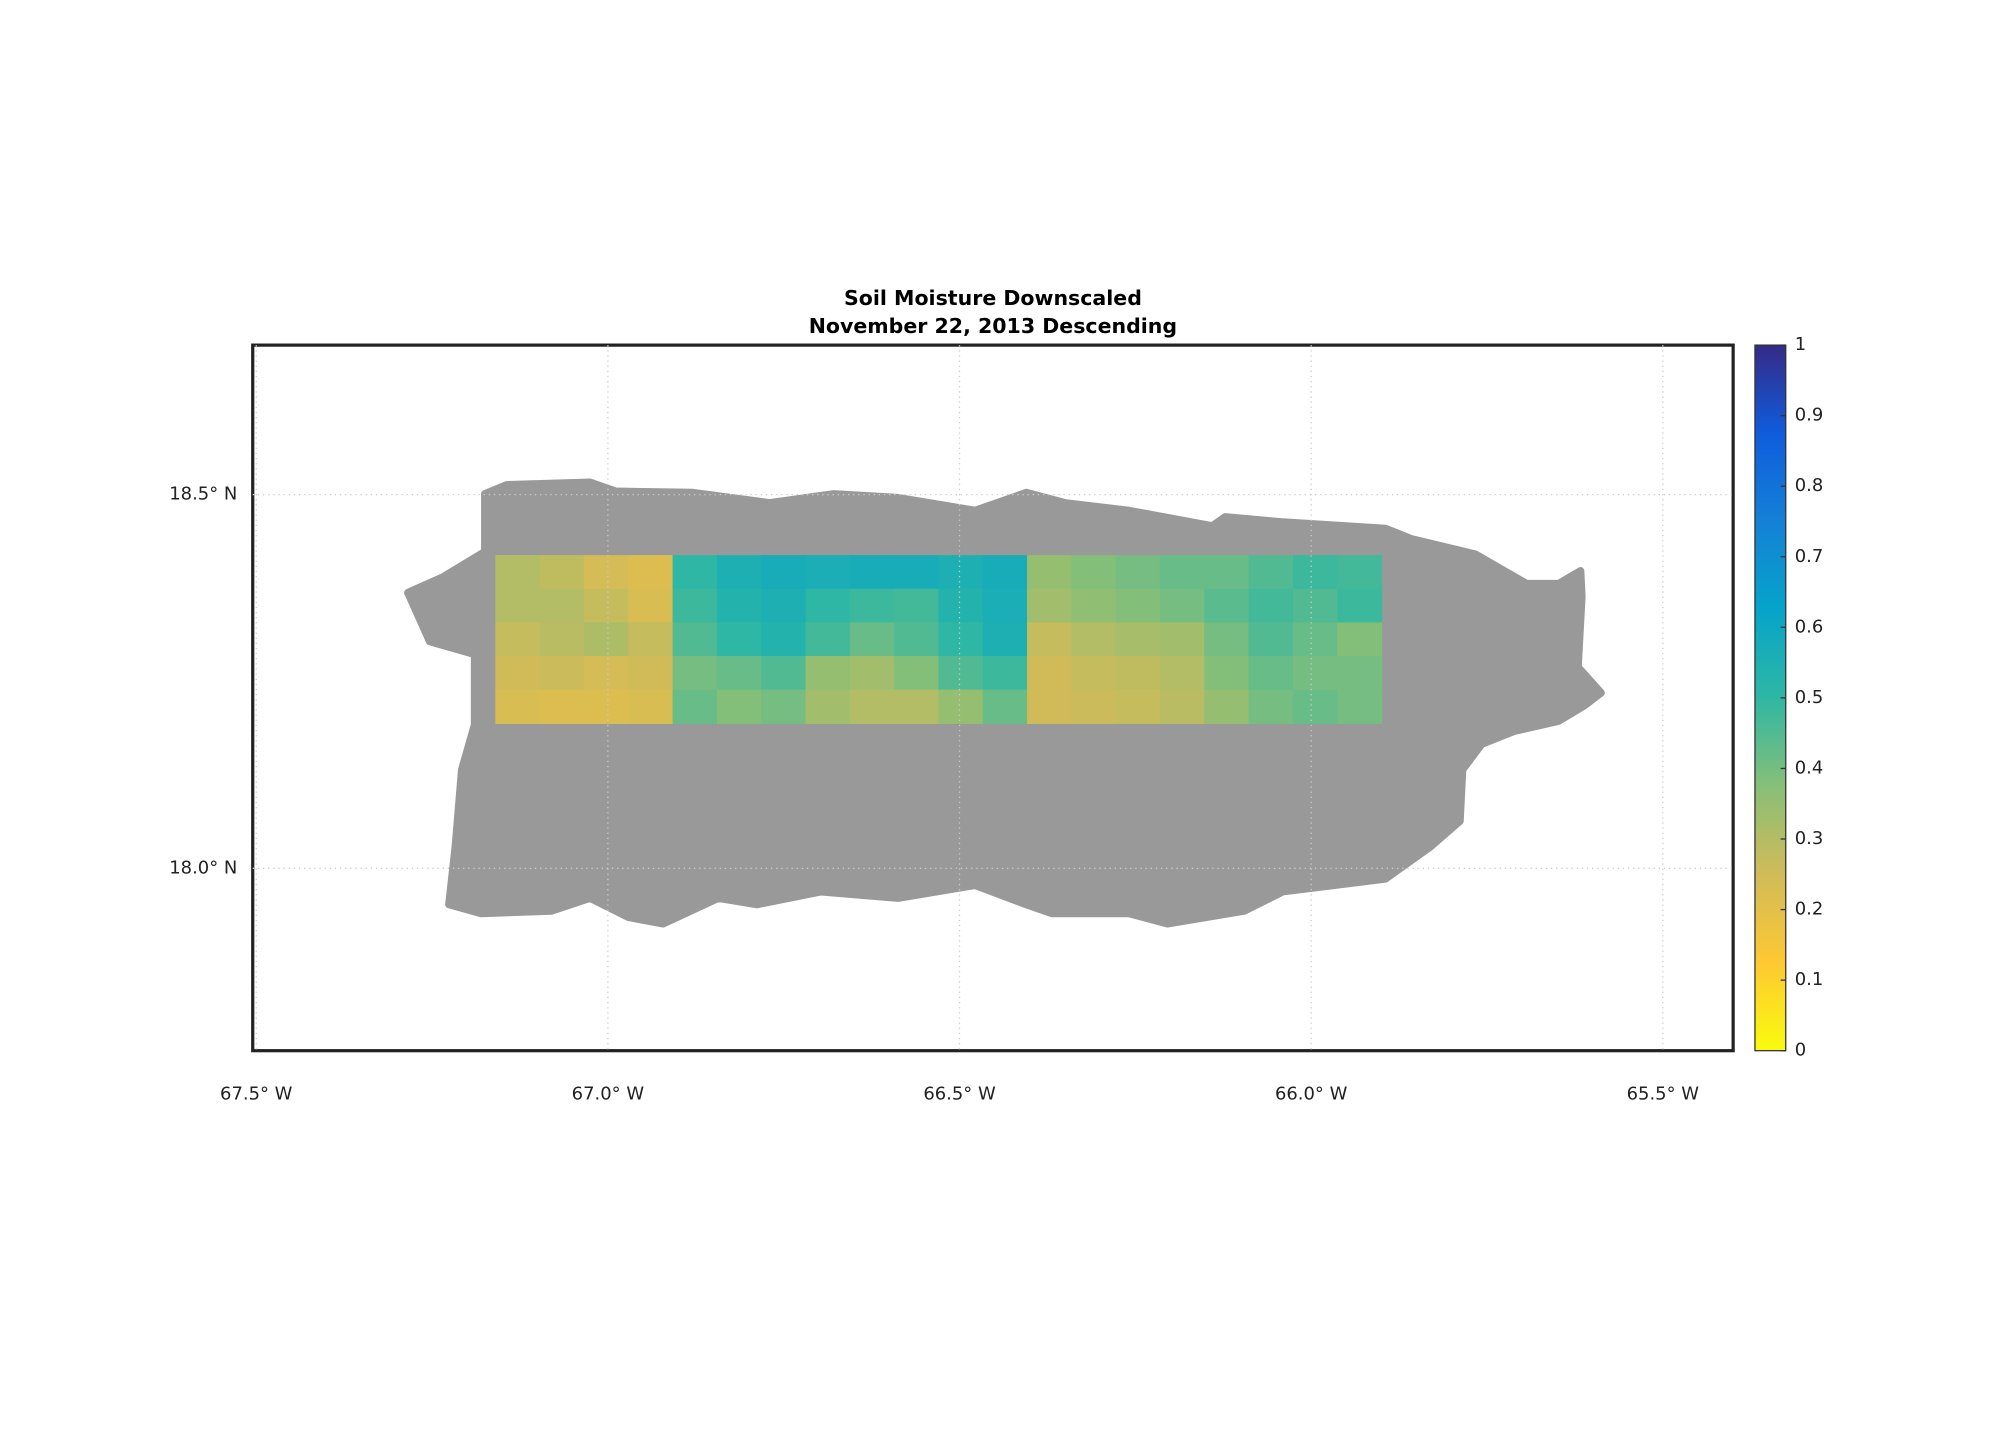  I want to click on y-tick-label: 18.0° N, so click(203, 867).